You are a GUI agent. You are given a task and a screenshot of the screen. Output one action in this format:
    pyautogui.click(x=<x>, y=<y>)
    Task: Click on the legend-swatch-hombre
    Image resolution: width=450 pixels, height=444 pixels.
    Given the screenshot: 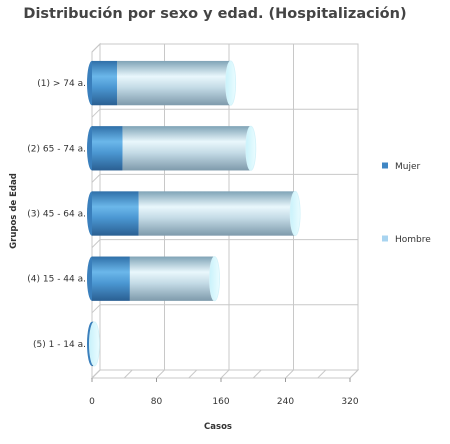 What is the action you would take?
    pyautogui.click(x=385, y=238)
    